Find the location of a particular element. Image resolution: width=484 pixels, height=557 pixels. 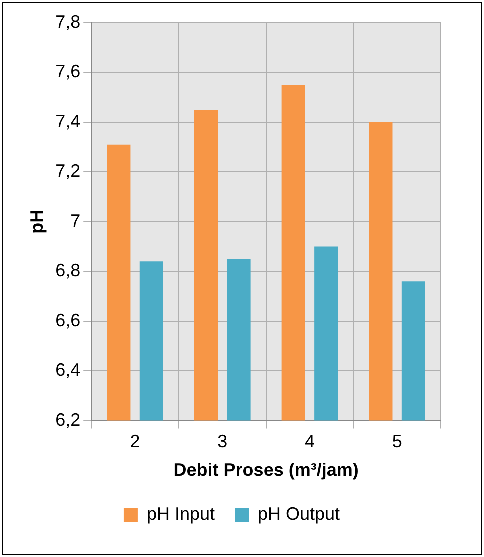

y-tick-label: 7,8 is located at coordinates (68, 22).